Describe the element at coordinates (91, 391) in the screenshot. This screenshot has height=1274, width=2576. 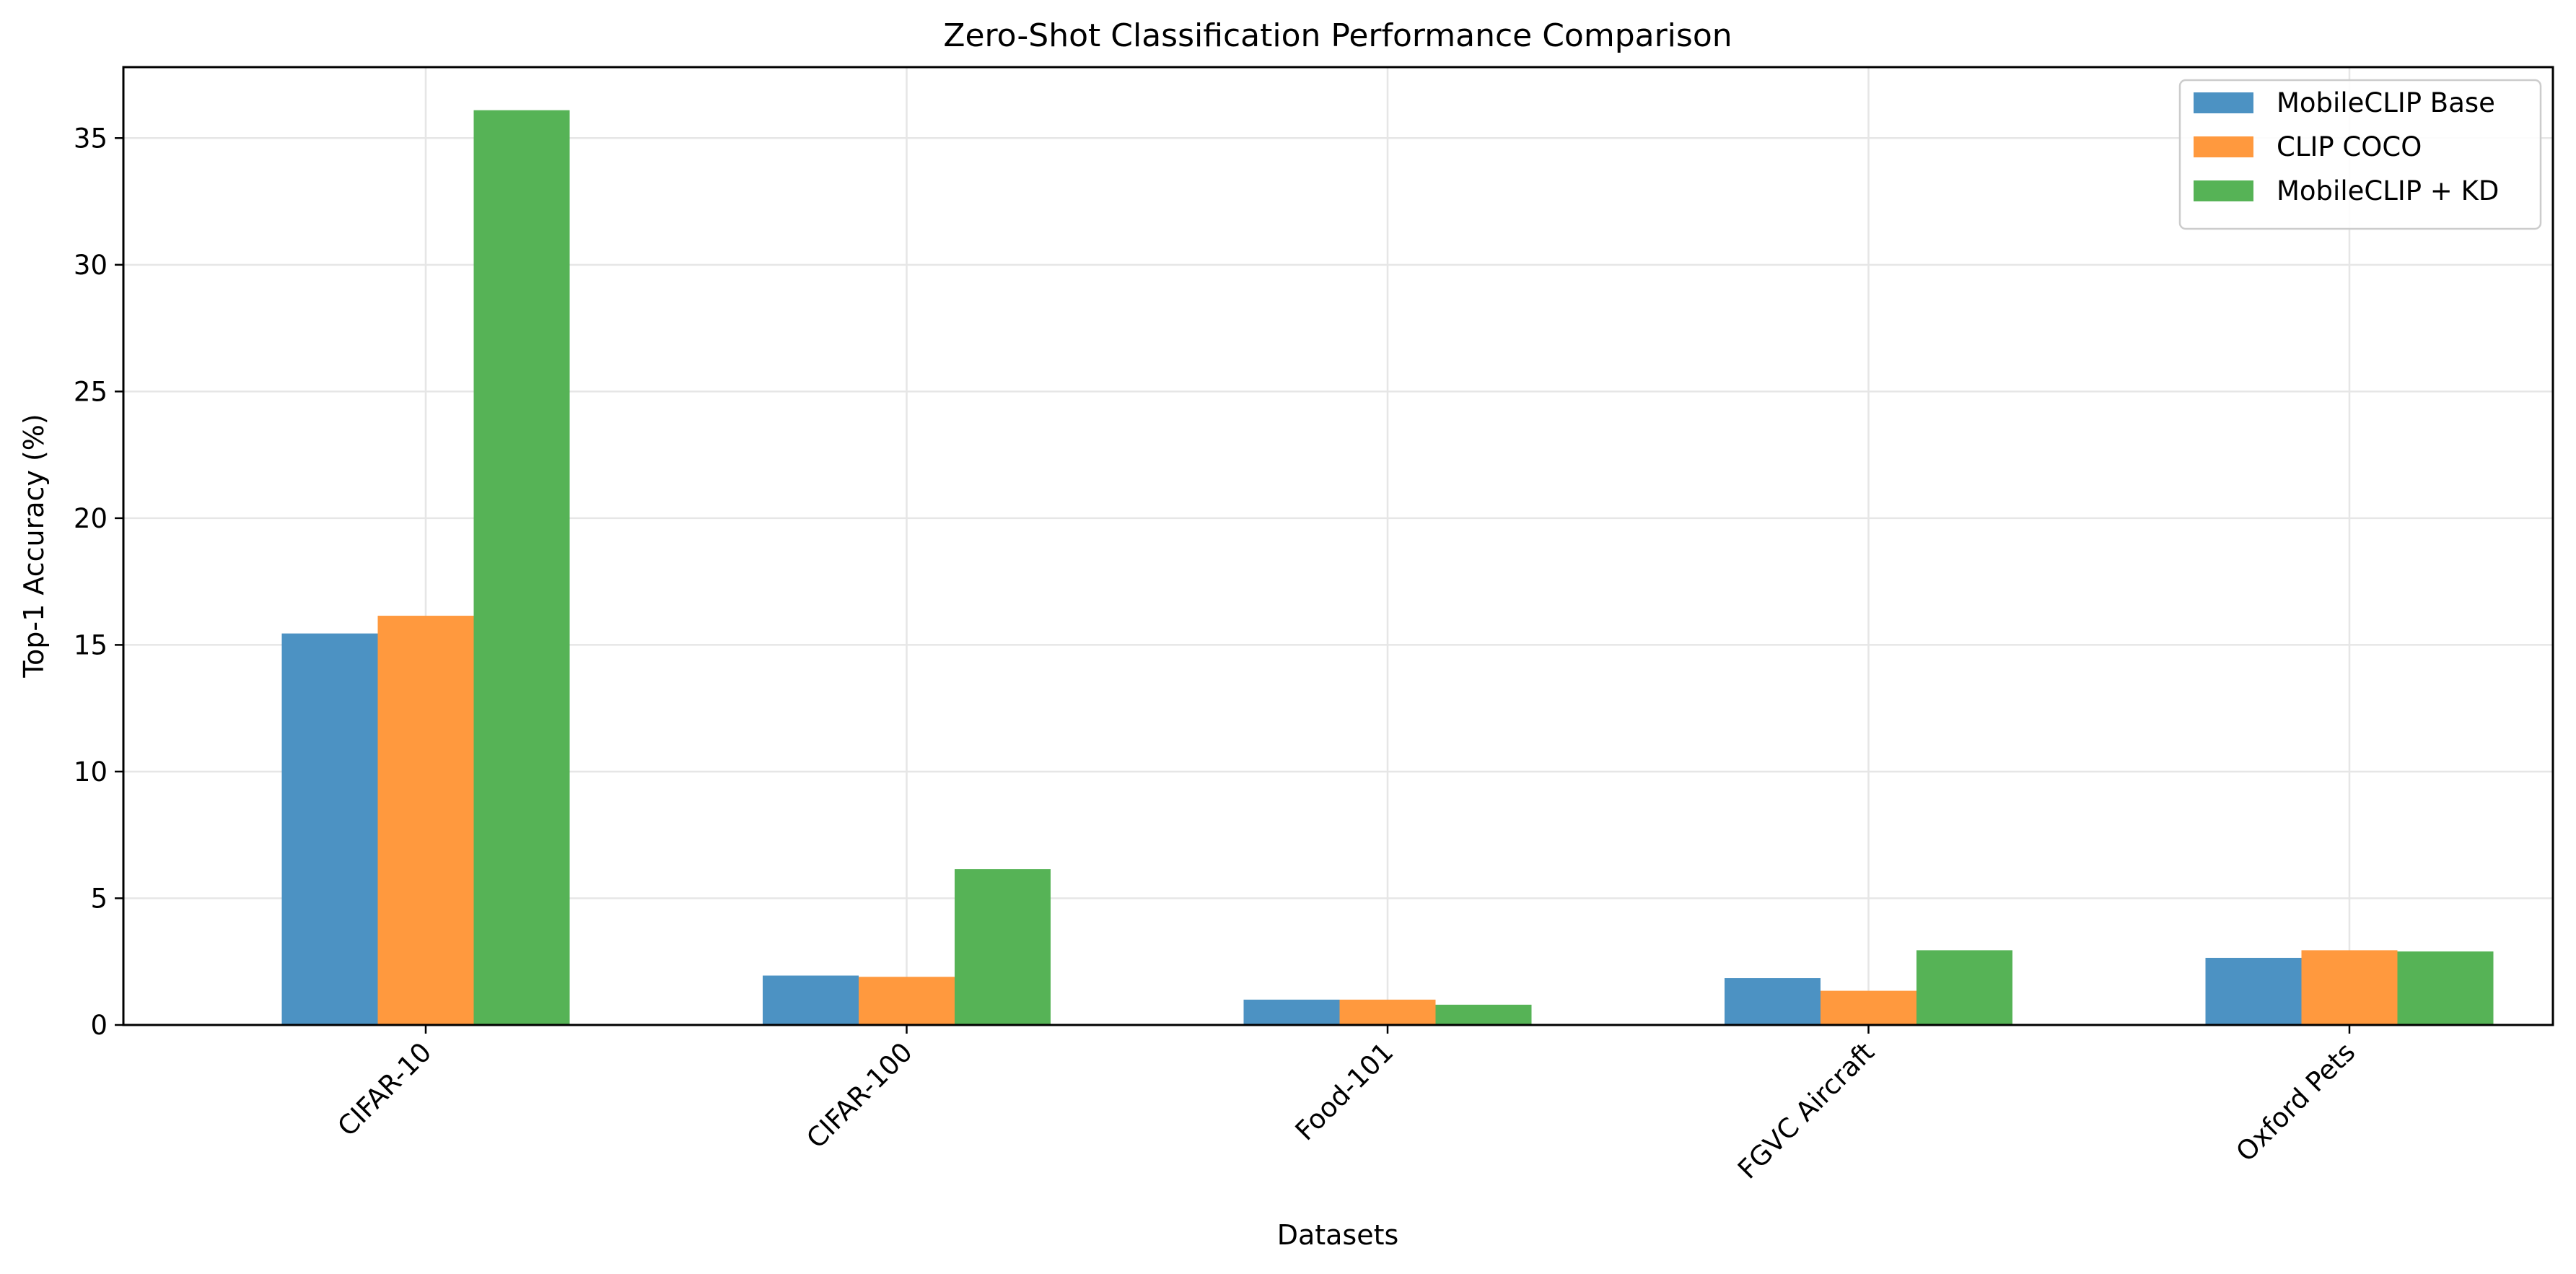
I see `y-tick-label: 25` at that location.